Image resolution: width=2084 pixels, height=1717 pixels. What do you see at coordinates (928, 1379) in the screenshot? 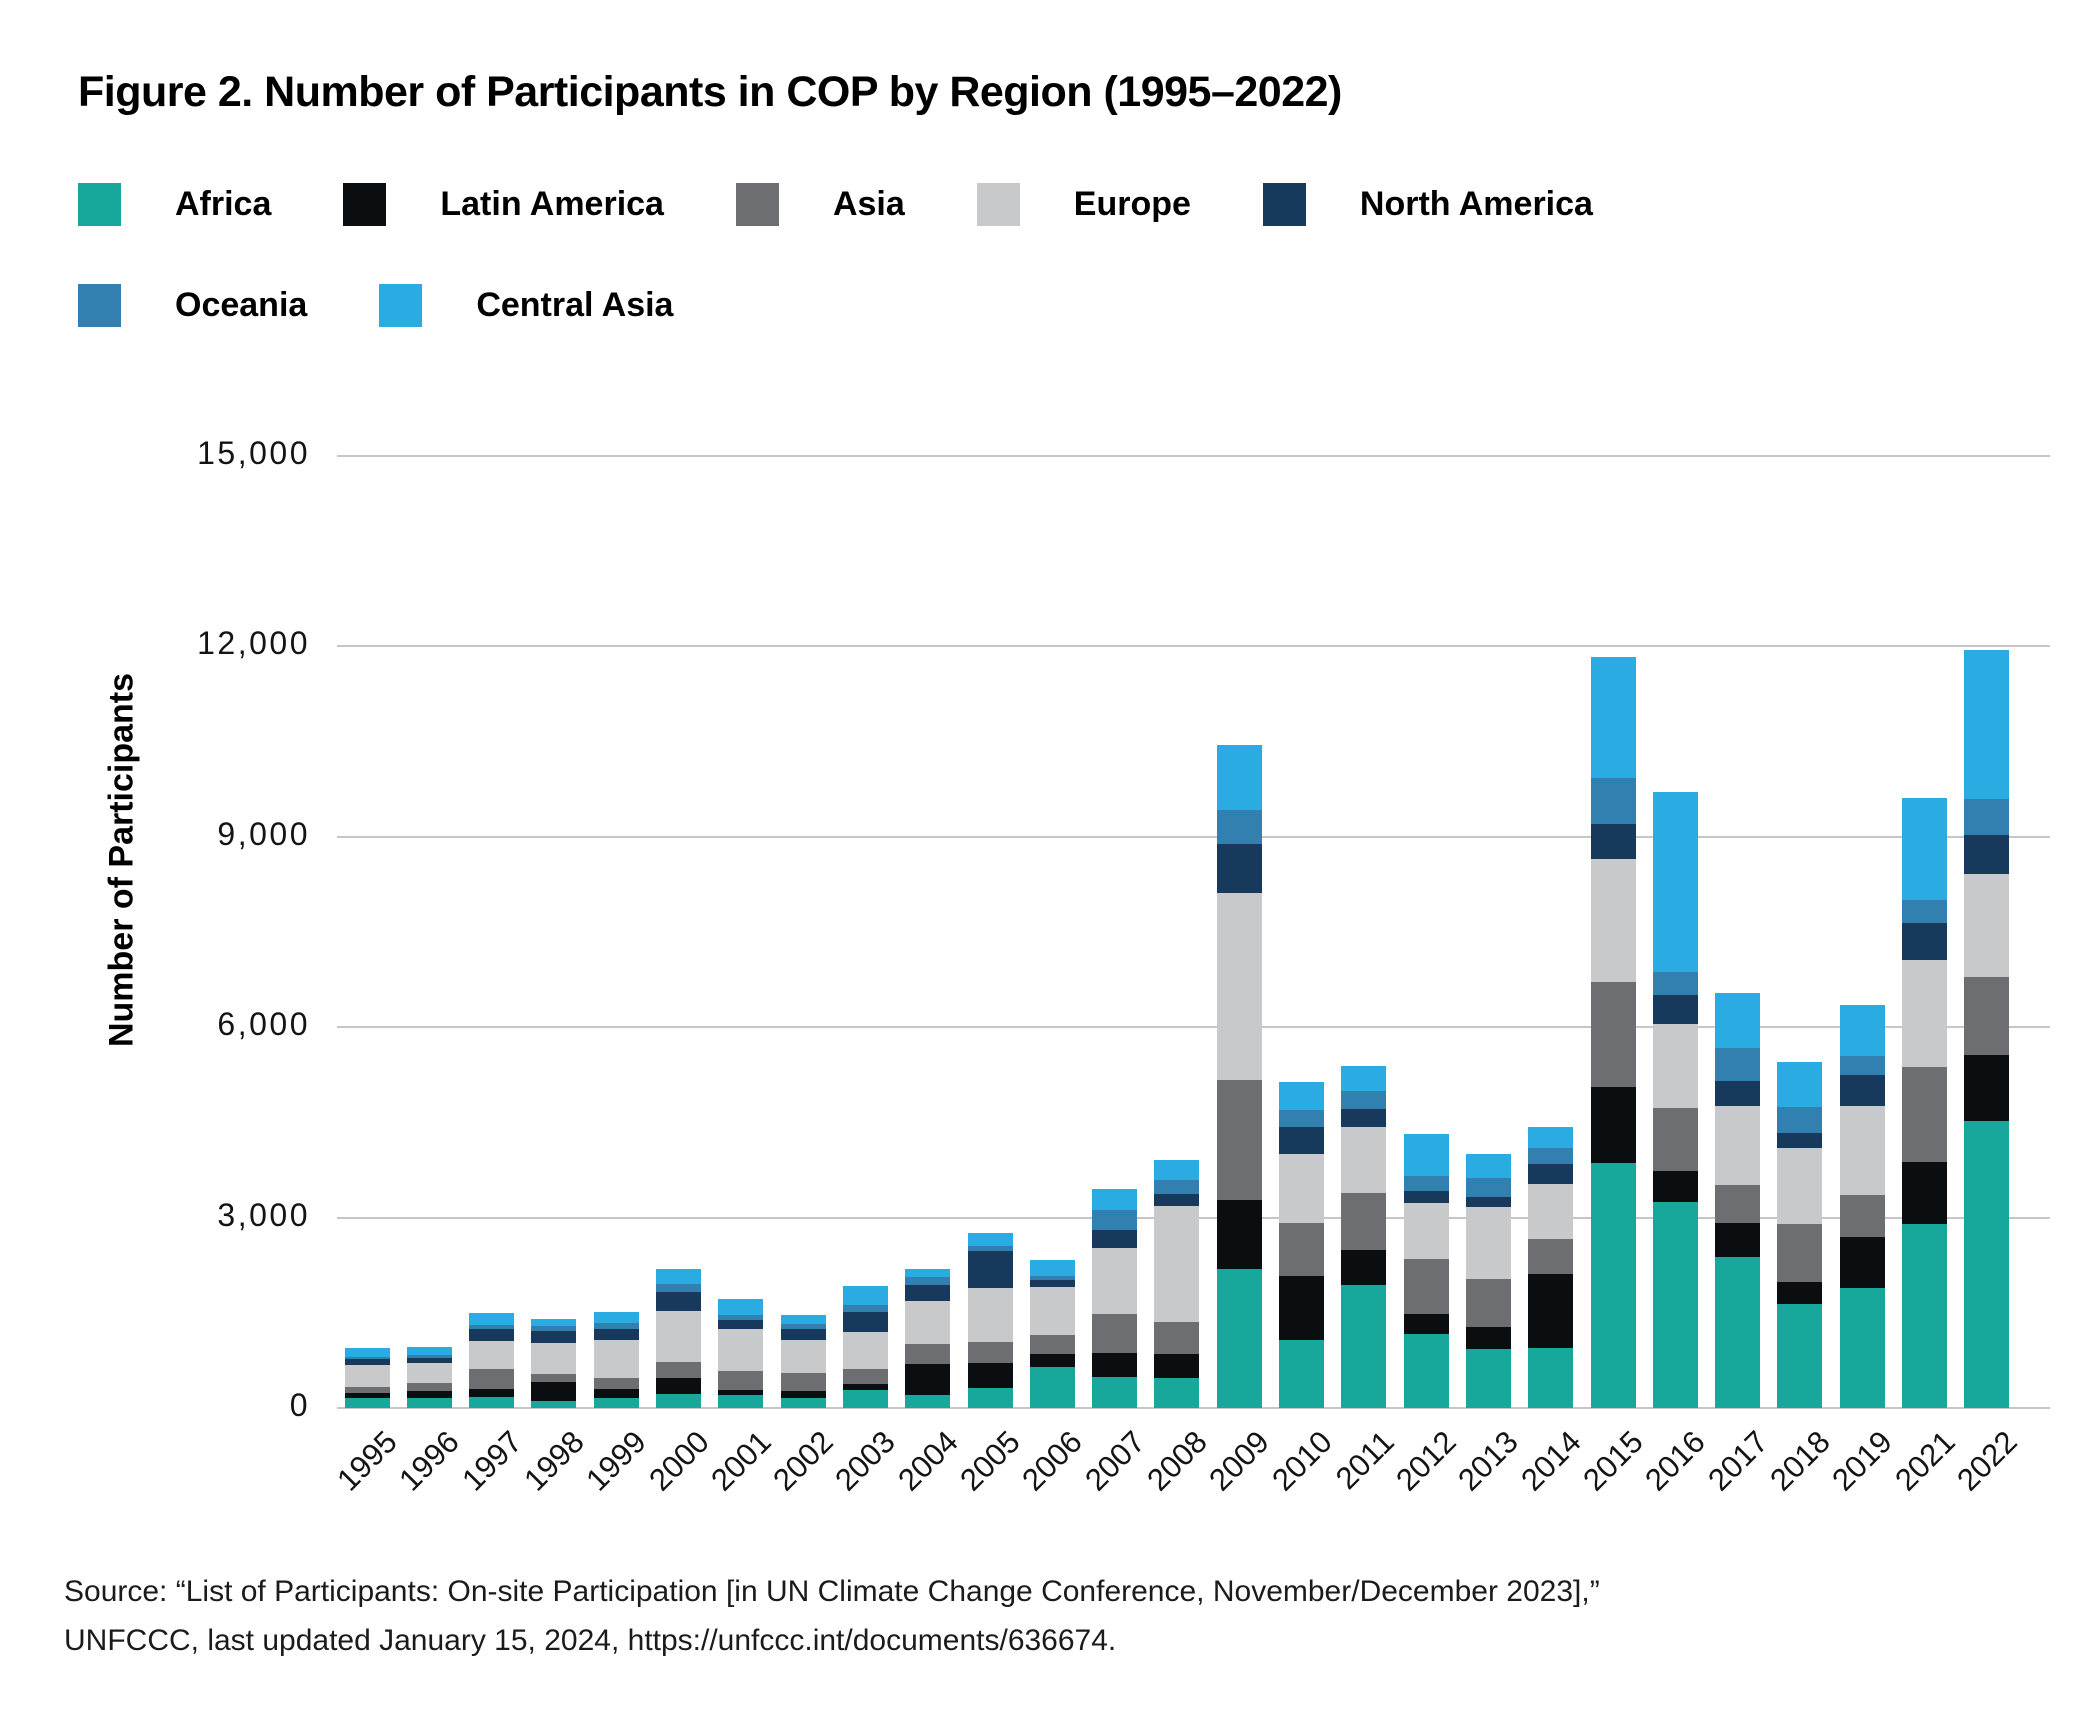
I see `segment-2004-latin-america` at bounding box center [928, 1379].